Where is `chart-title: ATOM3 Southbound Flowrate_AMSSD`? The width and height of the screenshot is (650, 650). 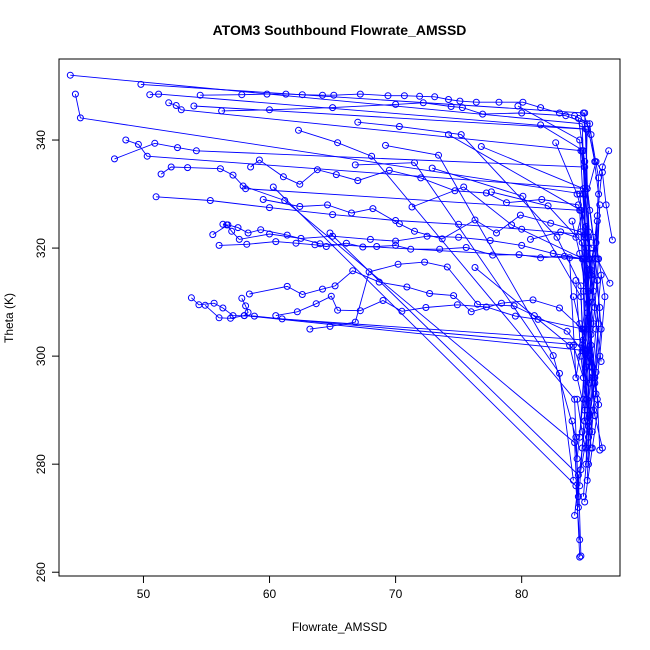 chart-title: ATOM3 Southbound Flowrate_AMSSD is located at coordinates (340, 30).